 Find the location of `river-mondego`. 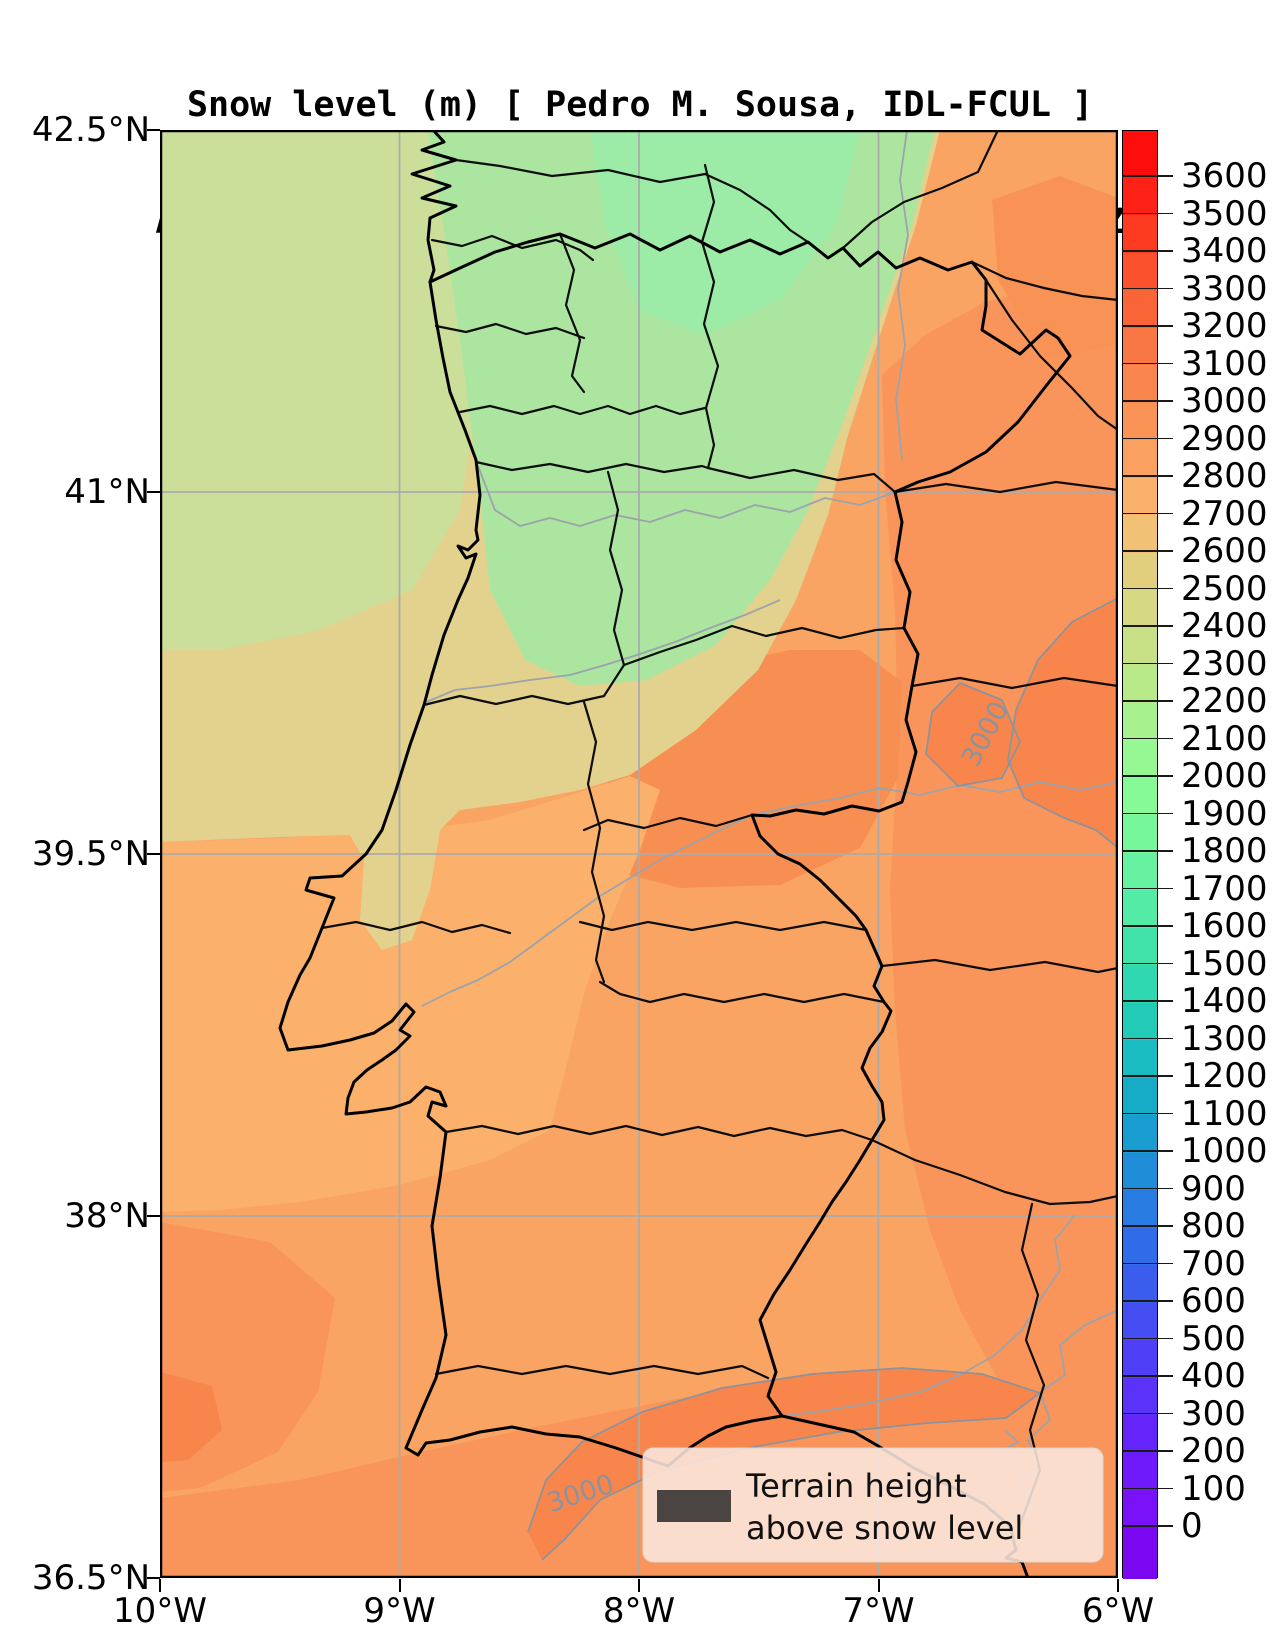

river-mondego is located at coordinates (602, 651).